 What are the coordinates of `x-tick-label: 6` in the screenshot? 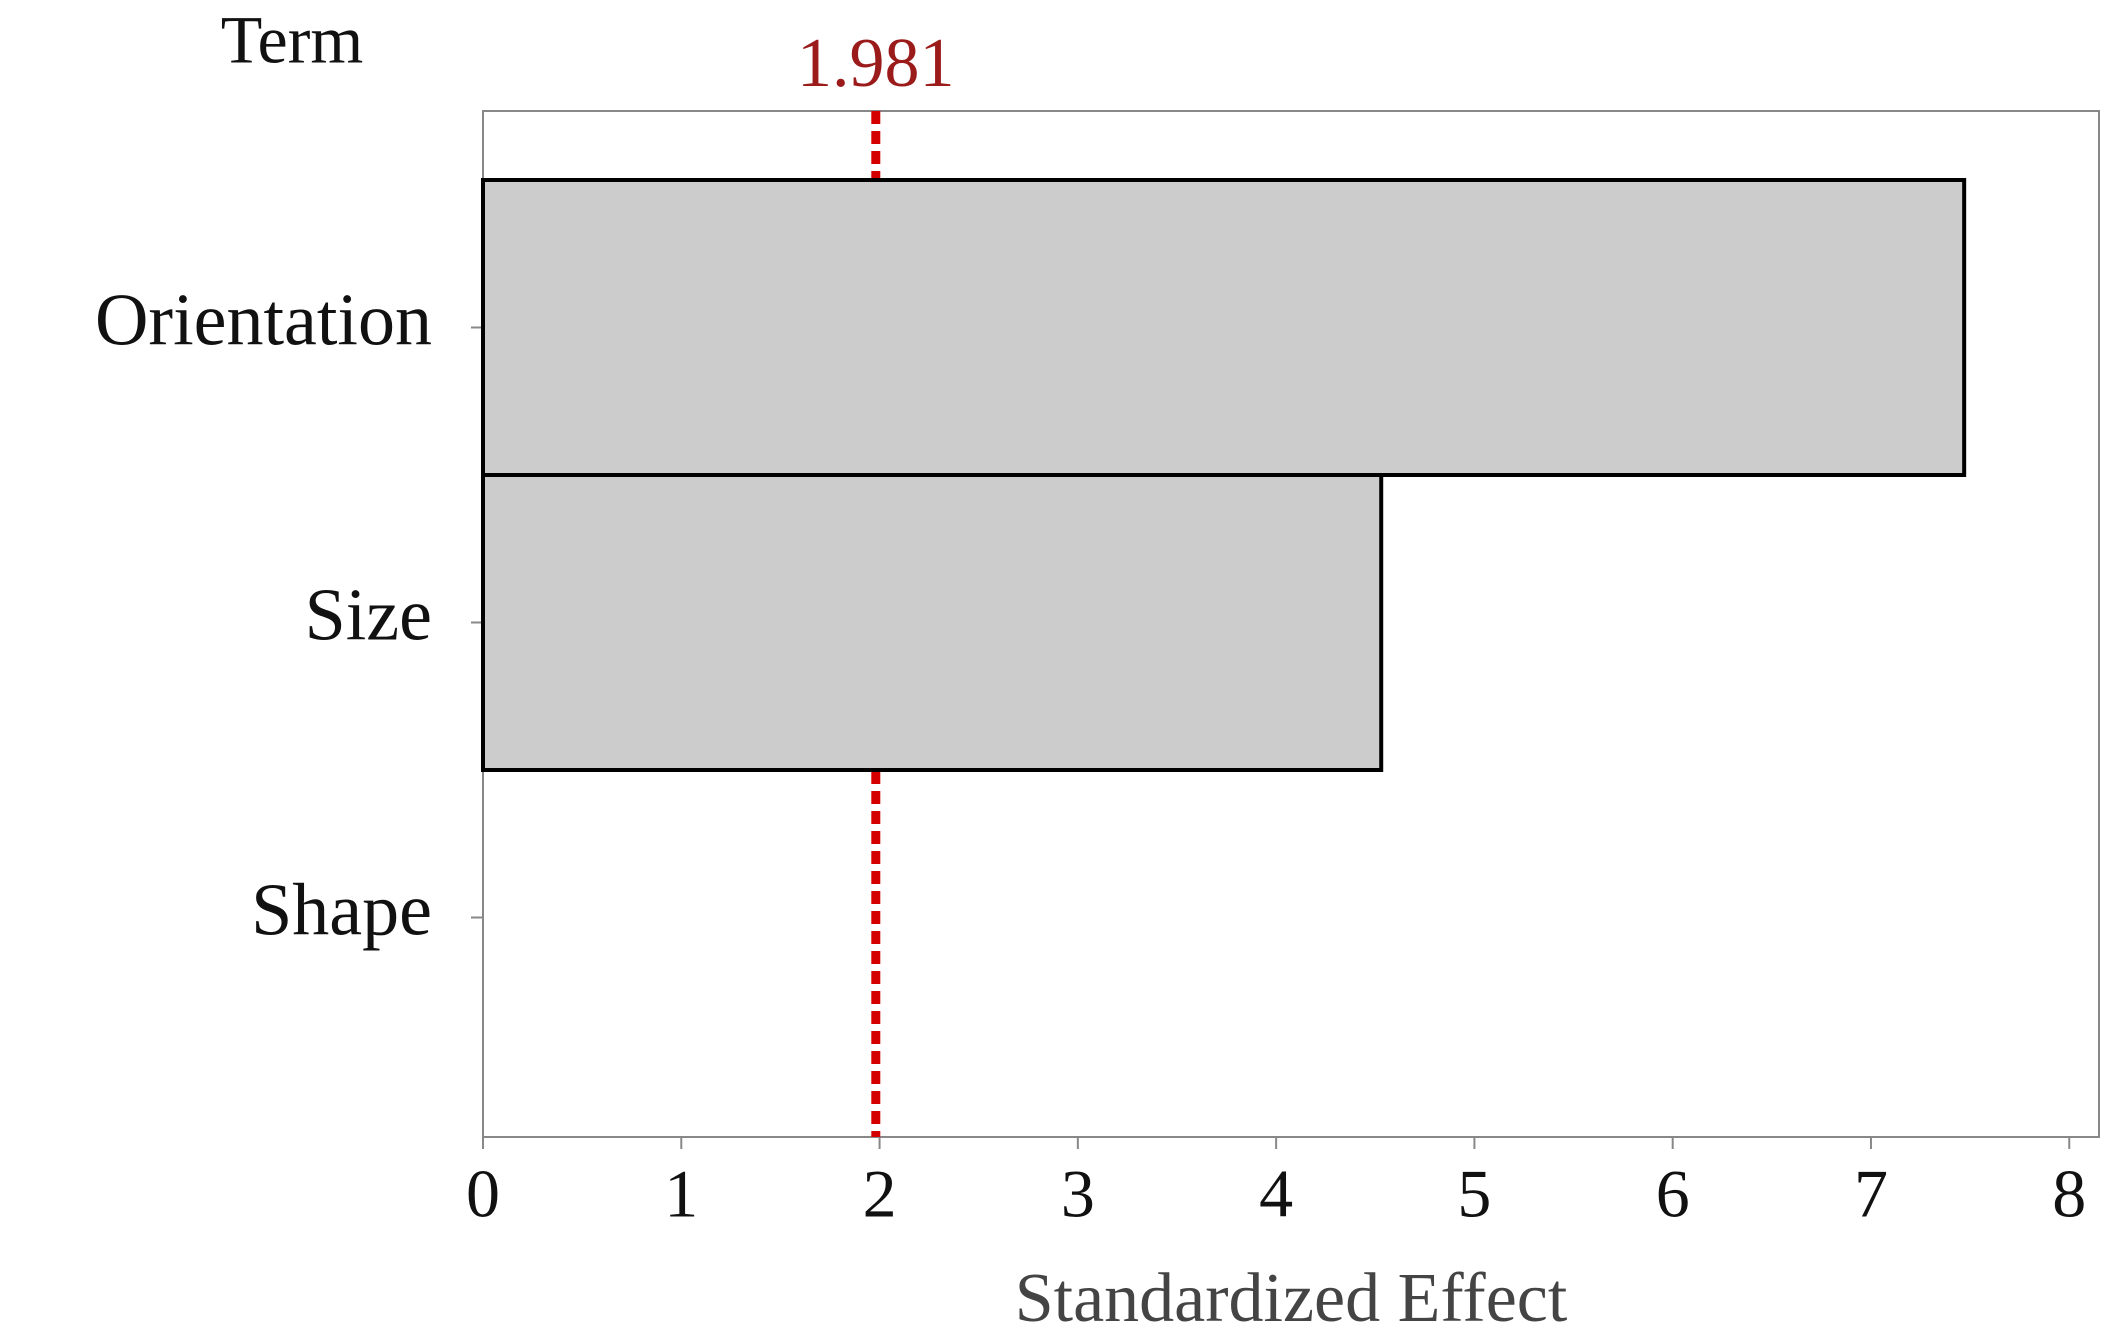 It's located at (1673, 1194).